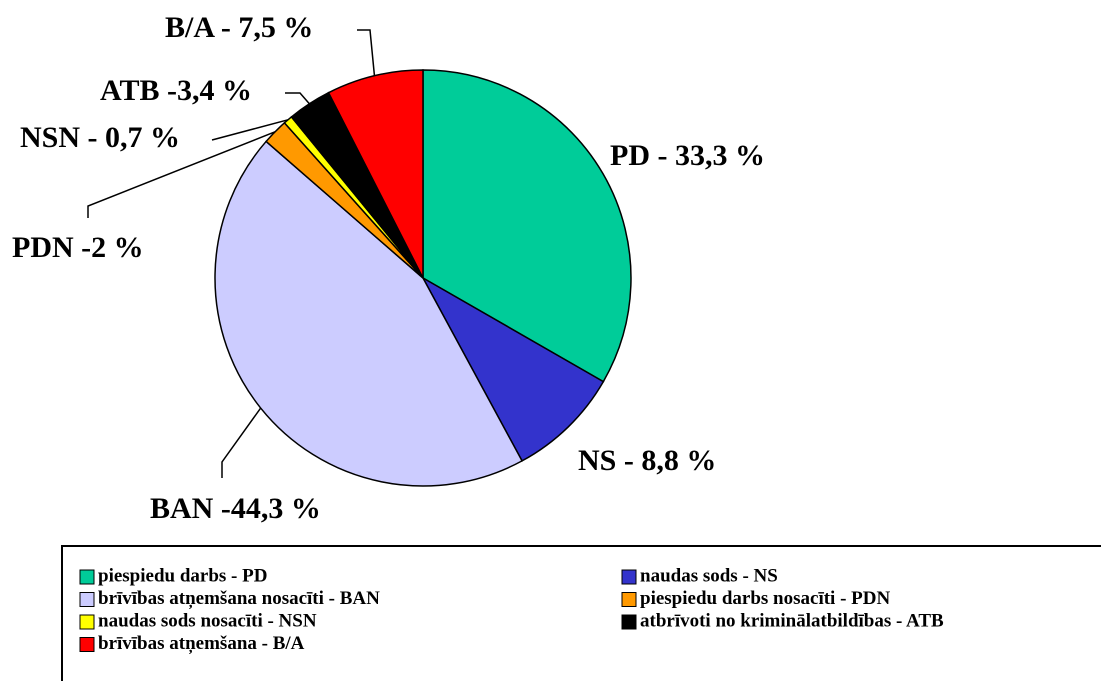 The height and width of the screenshot is (681, 1101). I want to click on data-label: NSN - 0,7 %, so click(100, 137).